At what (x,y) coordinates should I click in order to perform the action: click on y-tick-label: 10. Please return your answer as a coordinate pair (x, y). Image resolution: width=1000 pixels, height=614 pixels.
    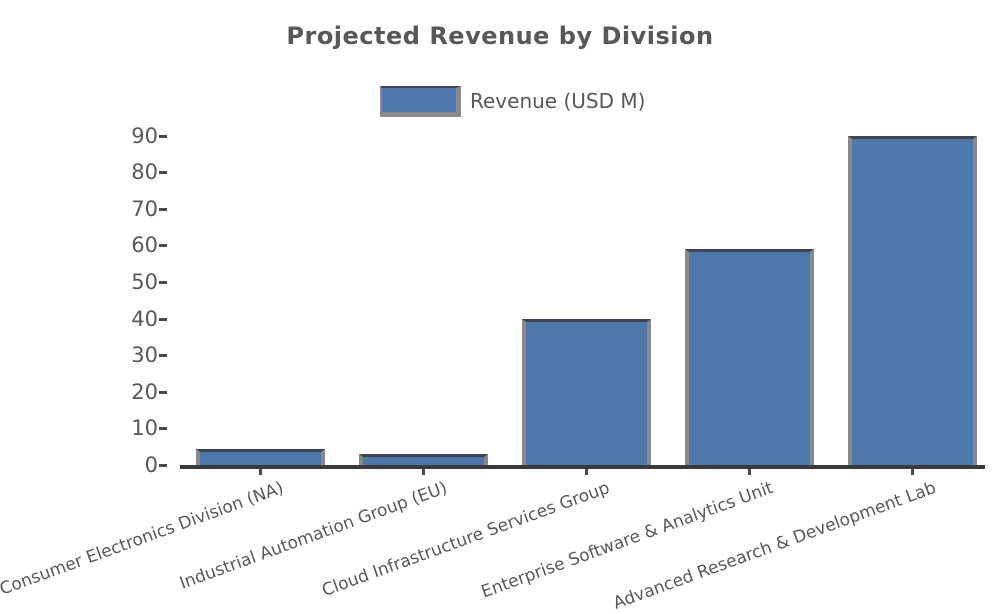
    Looking at the image, I should click on (144, 428).